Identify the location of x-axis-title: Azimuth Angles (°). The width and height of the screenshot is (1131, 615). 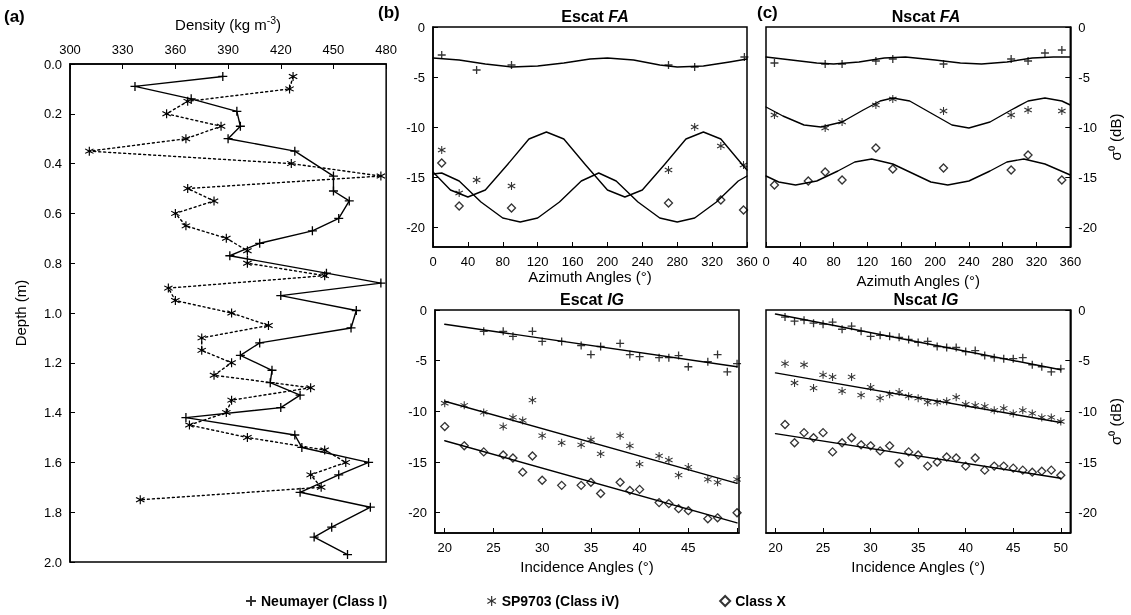
(590, 276).